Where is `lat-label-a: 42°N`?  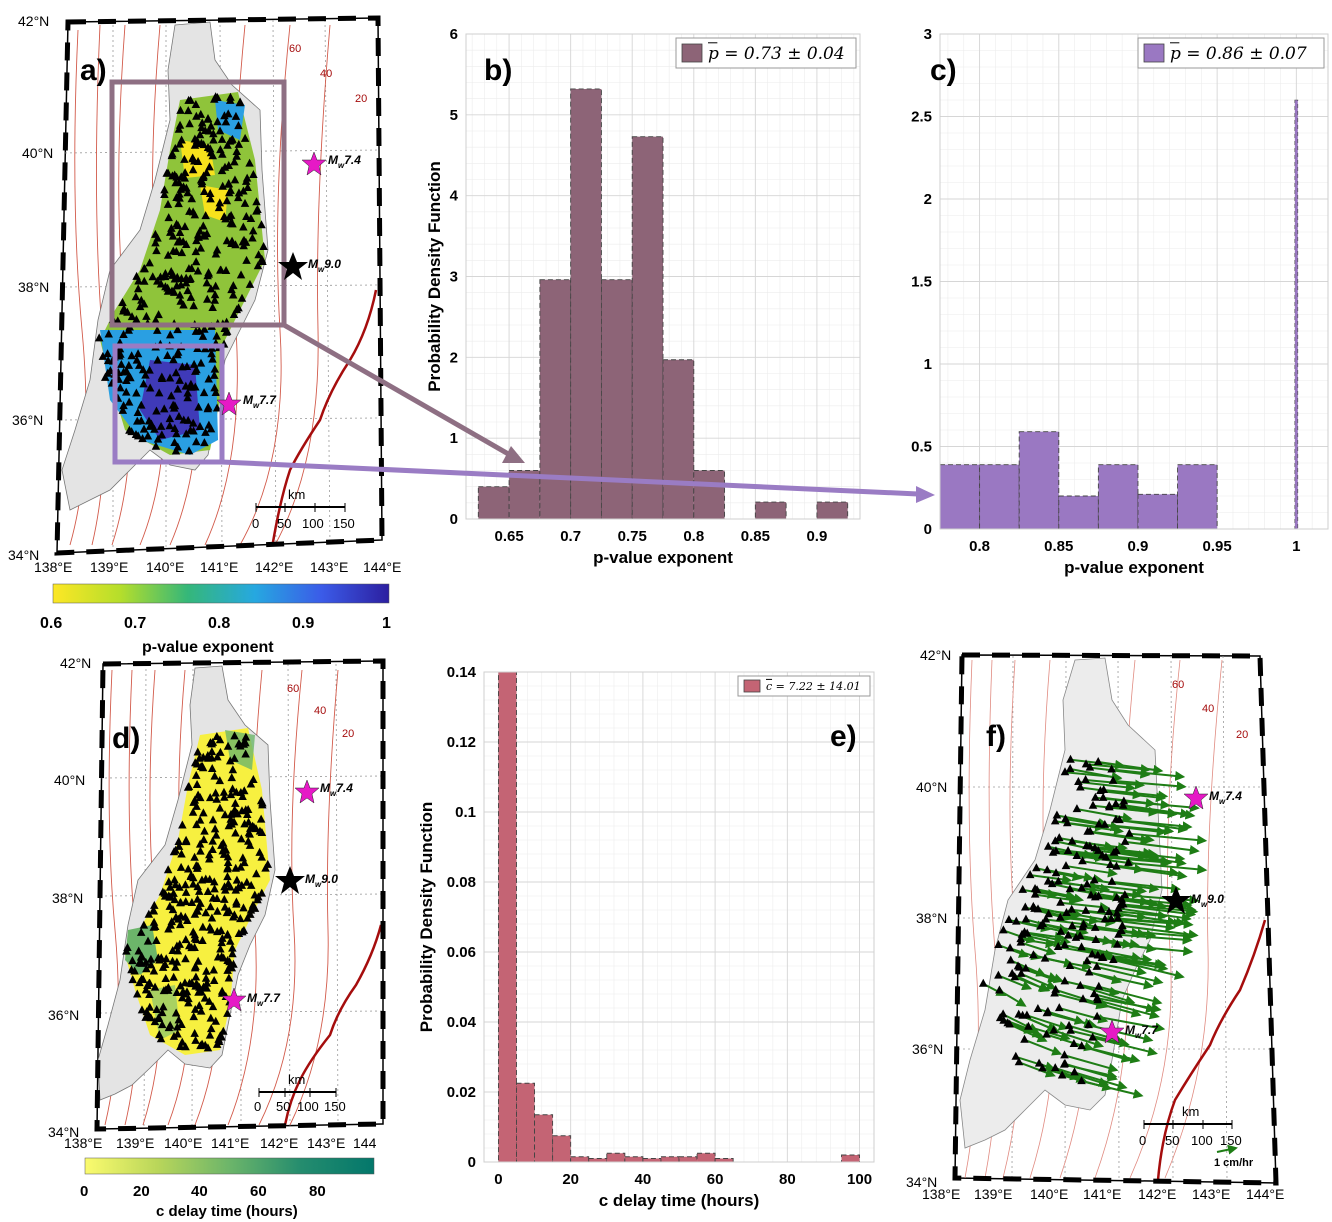
lat-label-a: 42°N is located at coordinates (33, 21).